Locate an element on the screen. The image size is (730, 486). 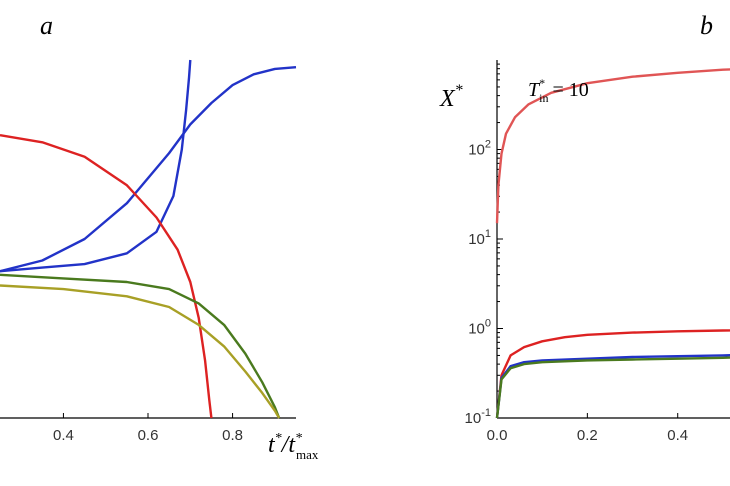
panel-b-y-tick-label: 10¹ is located at coordinates (479, 238).